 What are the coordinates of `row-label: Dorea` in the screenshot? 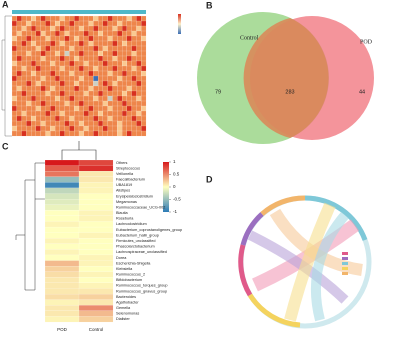 It's located at (121, 258).